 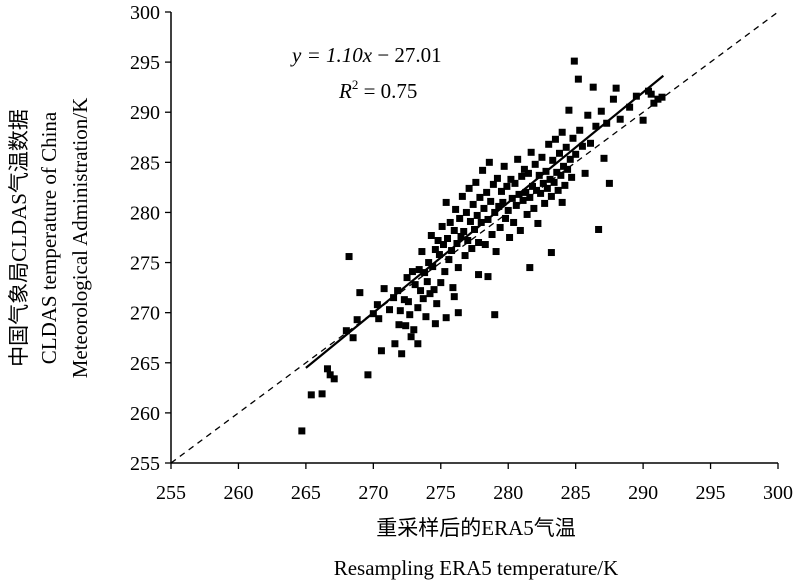 I want to click on x-tick-label: 275, so click(x=441, y=493).